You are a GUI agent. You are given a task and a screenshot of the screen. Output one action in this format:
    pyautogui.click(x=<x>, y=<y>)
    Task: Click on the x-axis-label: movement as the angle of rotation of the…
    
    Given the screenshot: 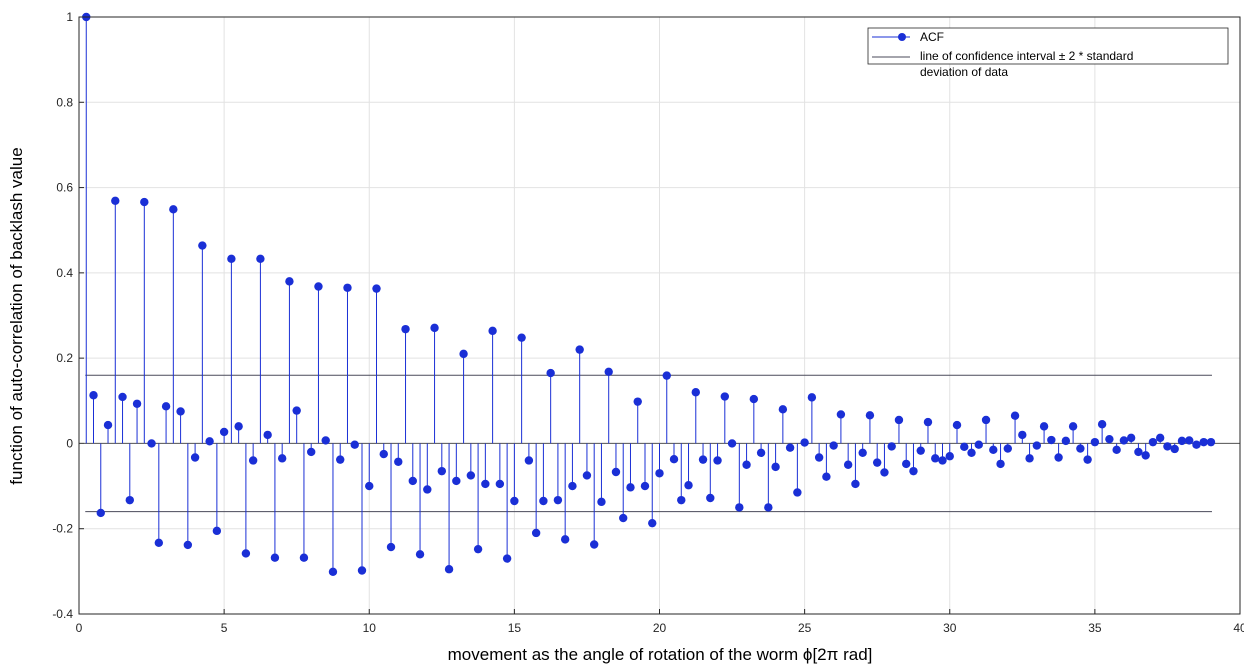 What is the action you would take?
    pyautogui.click(x=660, y=654)
    